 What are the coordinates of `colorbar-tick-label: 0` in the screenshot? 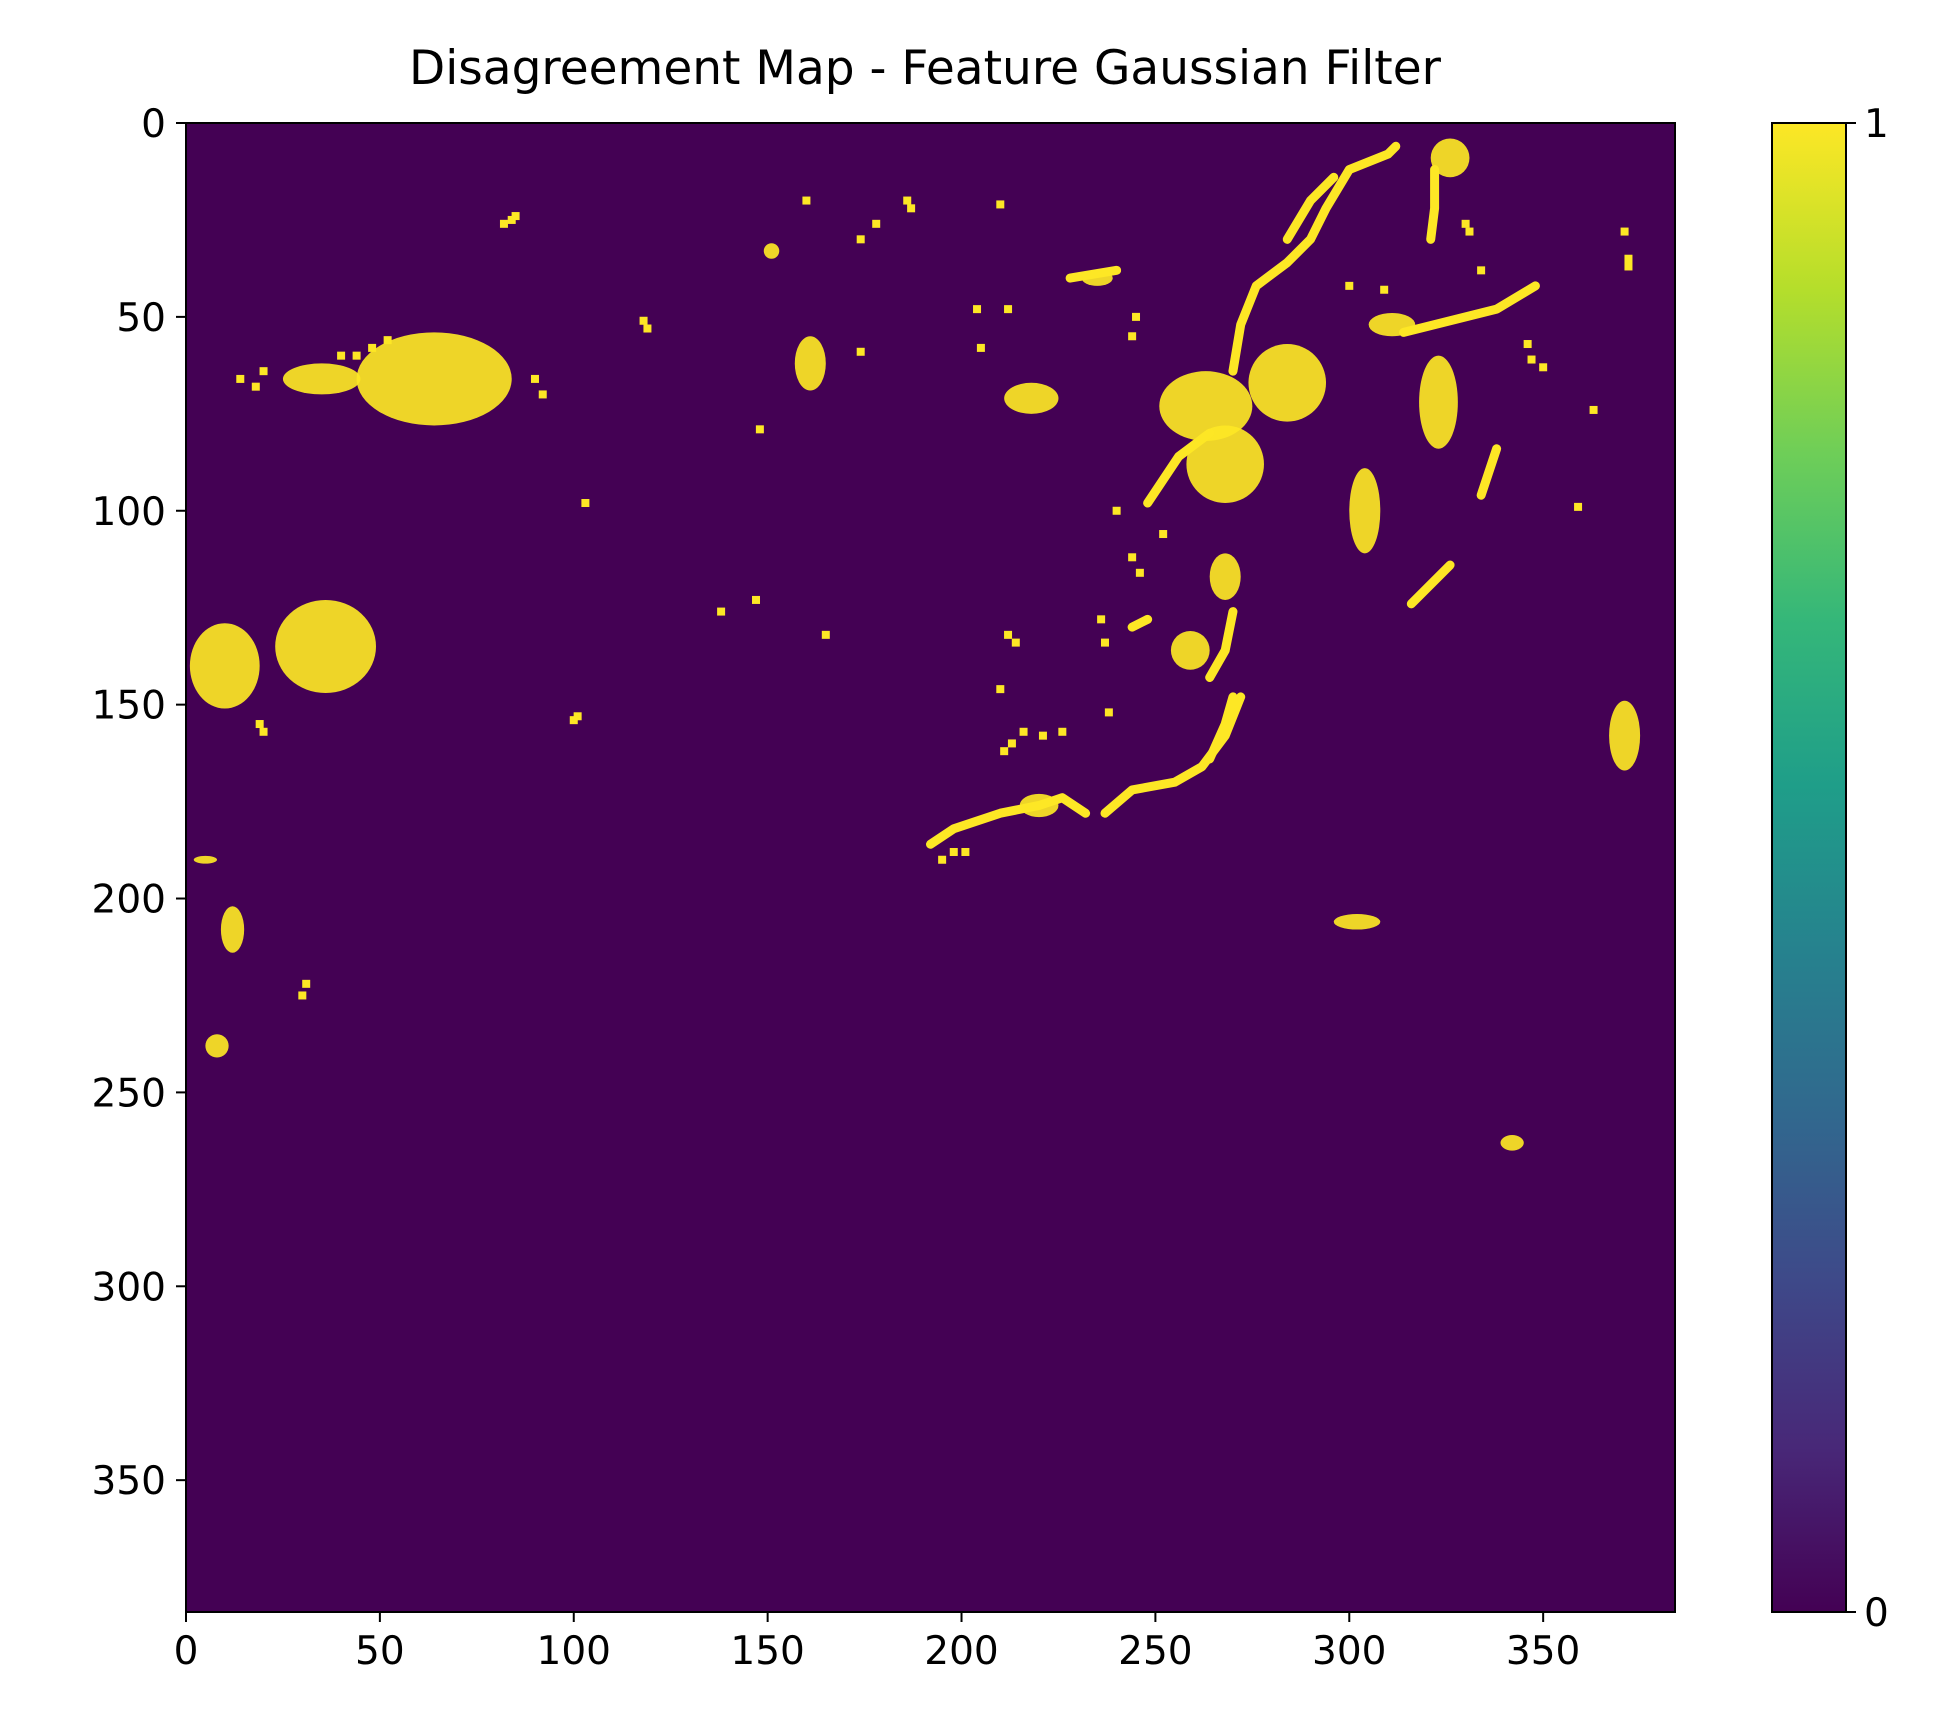 It's located at (1876, 1613).